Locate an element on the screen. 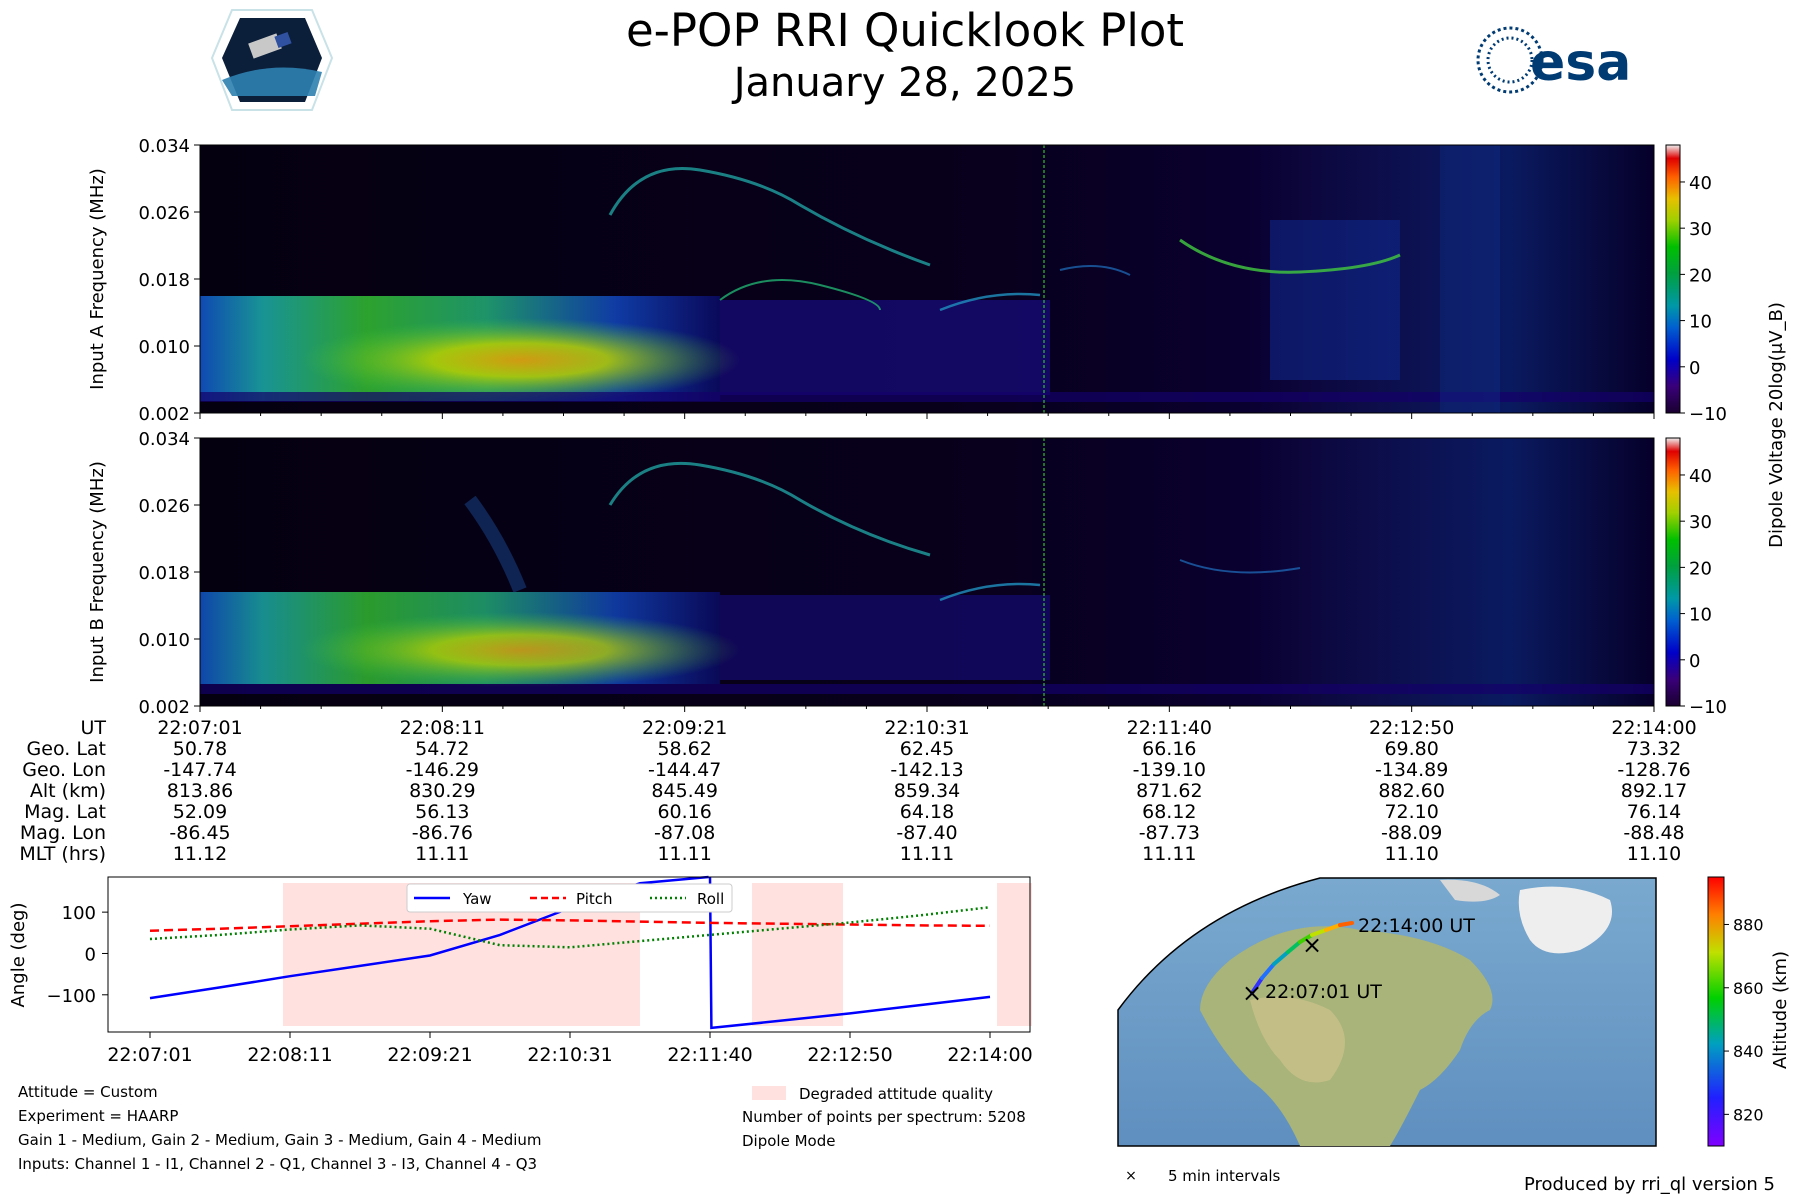 This screenshot has width=1800, height=1200. spectrogram-a-ylabel: Input A Frequency (MHz) is located at coordinates (97, 279).